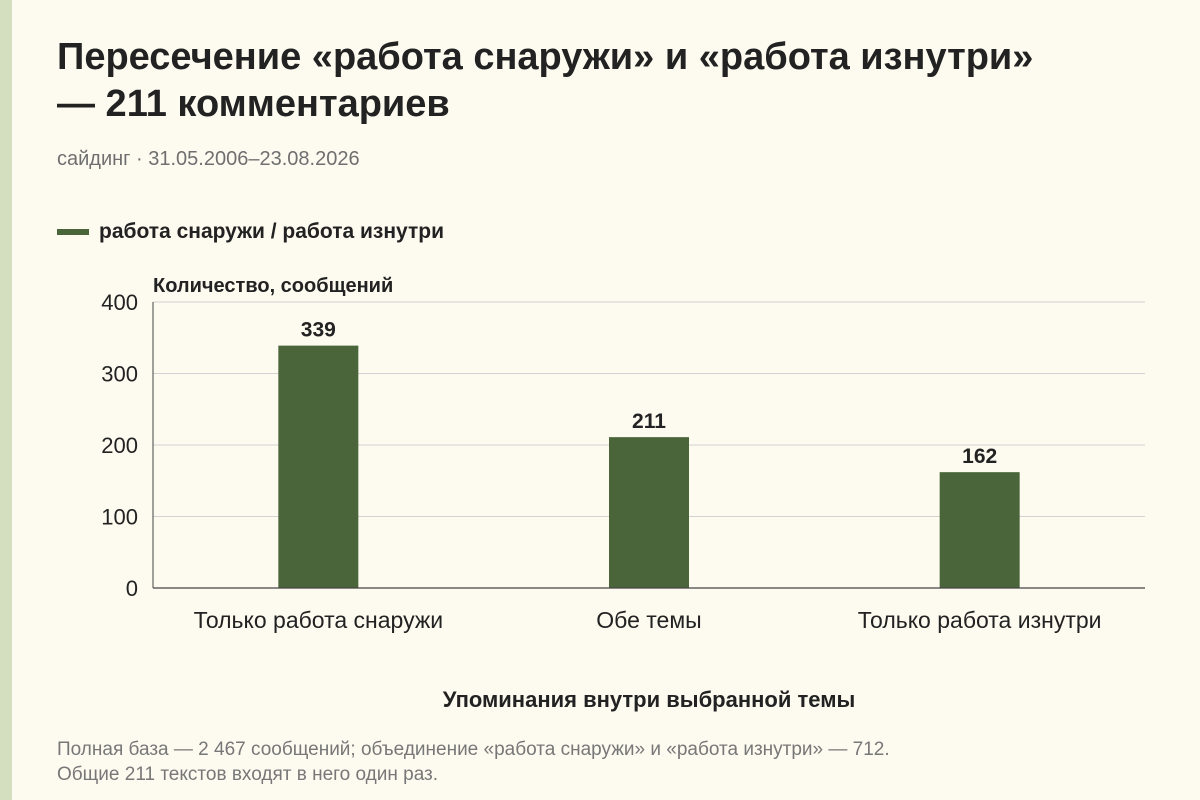  I want to click on bar-value-label: 339, so click(318, 330).